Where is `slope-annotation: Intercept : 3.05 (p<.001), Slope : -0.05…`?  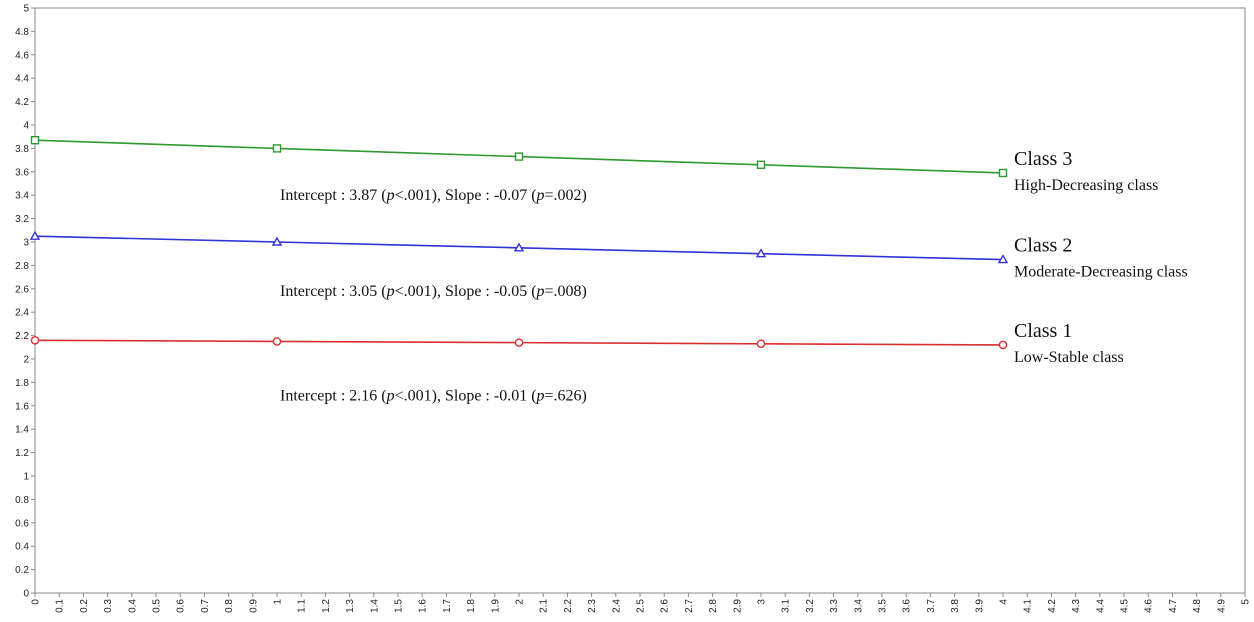
slope-annotation: Intercept : 3.05 (p<.001), Slope : -0.05… is located at coordinates (433, 291).